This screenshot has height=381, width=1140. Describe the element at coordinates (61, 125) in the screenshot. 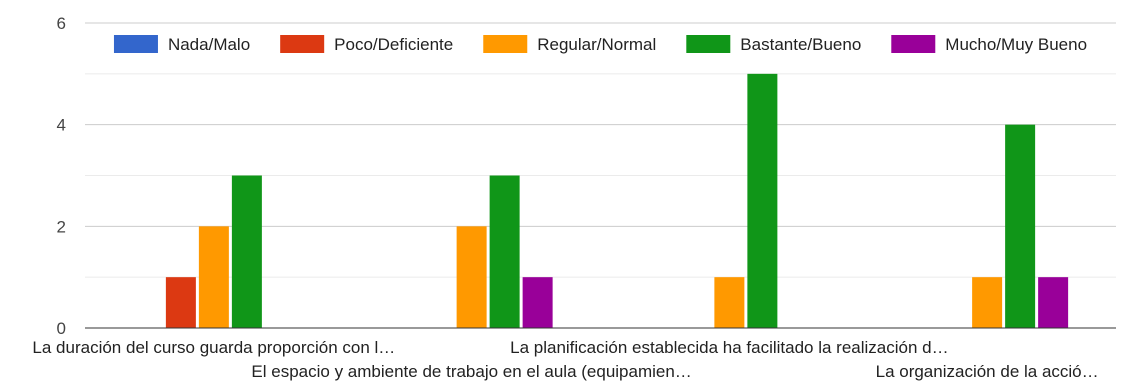

I see `y-tick-label: 4` at that location.